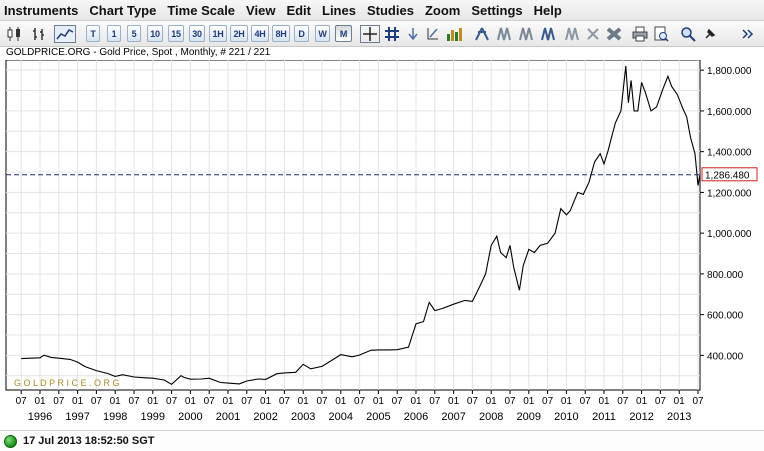 This screenshot has width=764, height=451. I want to click on x-tick-year-label: 1998, so click(115, 417).